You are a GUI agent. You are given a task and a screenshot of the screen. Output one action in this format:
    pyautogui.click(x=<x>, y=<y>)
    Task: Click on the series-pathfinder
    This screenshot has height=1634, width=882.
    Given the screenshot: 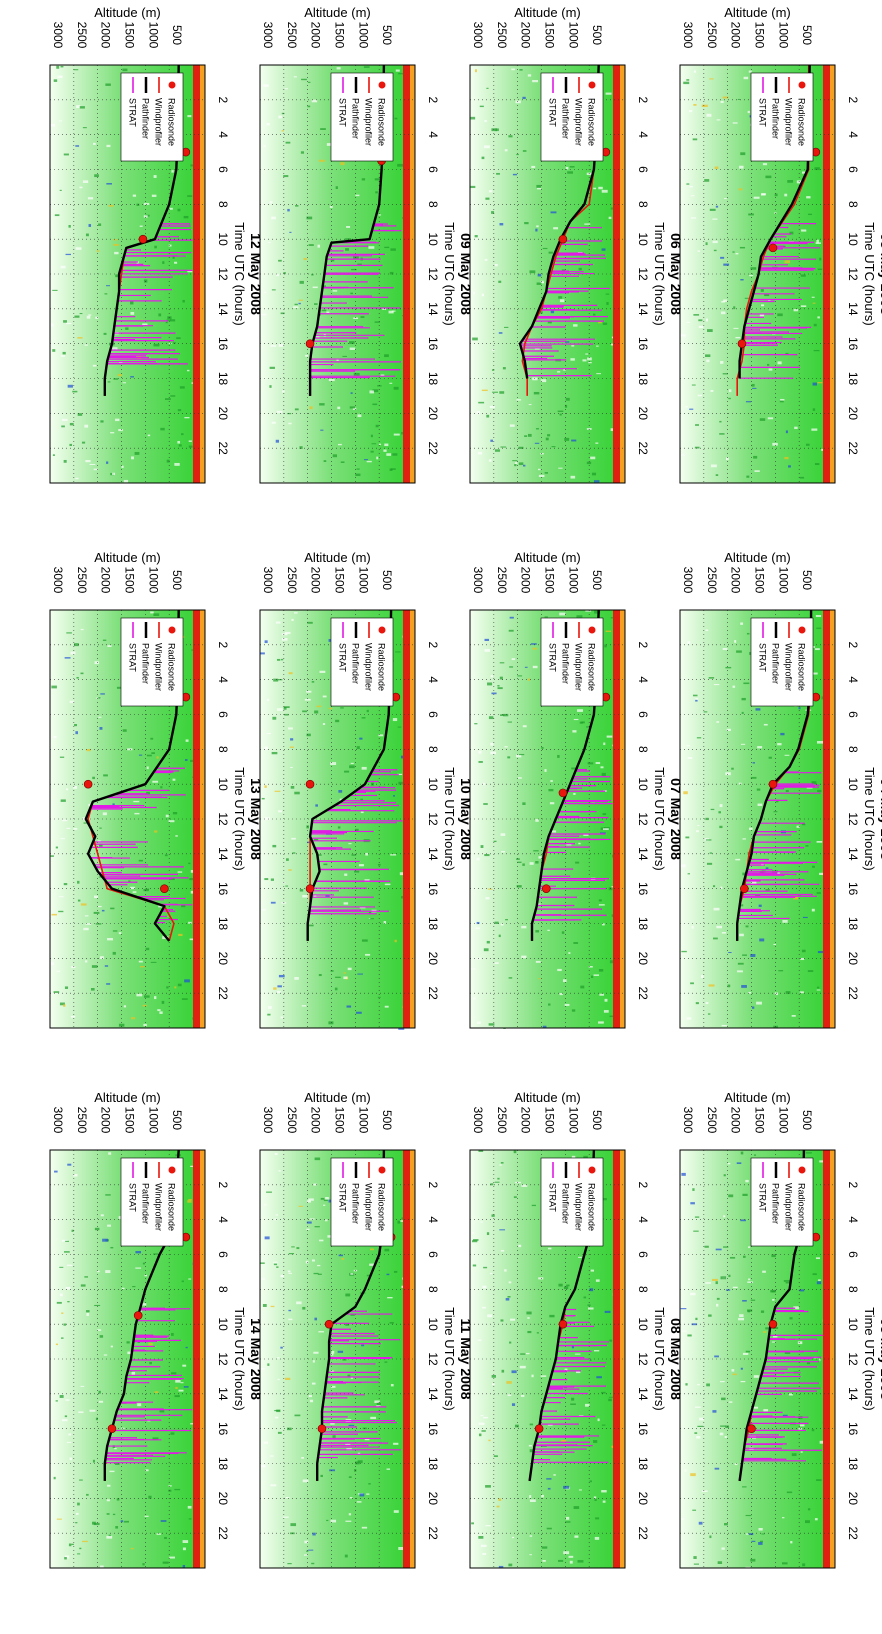 What is the action you would take?
    pyautogui.click(x=141, y=230)
    